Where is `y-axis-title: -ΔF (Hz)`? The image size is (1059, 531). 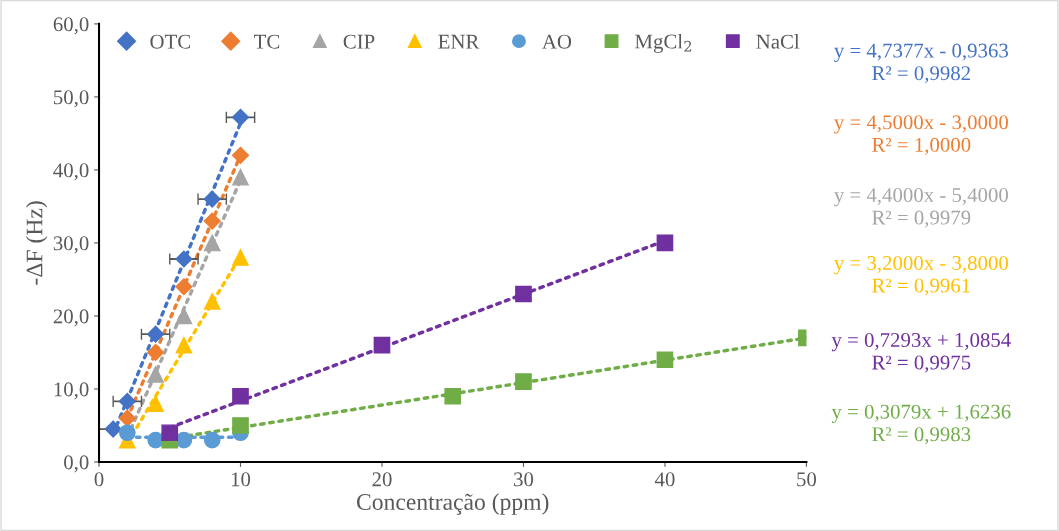
y-axis-title: -ΔF (Hz) is located at coordinates (36, 243).